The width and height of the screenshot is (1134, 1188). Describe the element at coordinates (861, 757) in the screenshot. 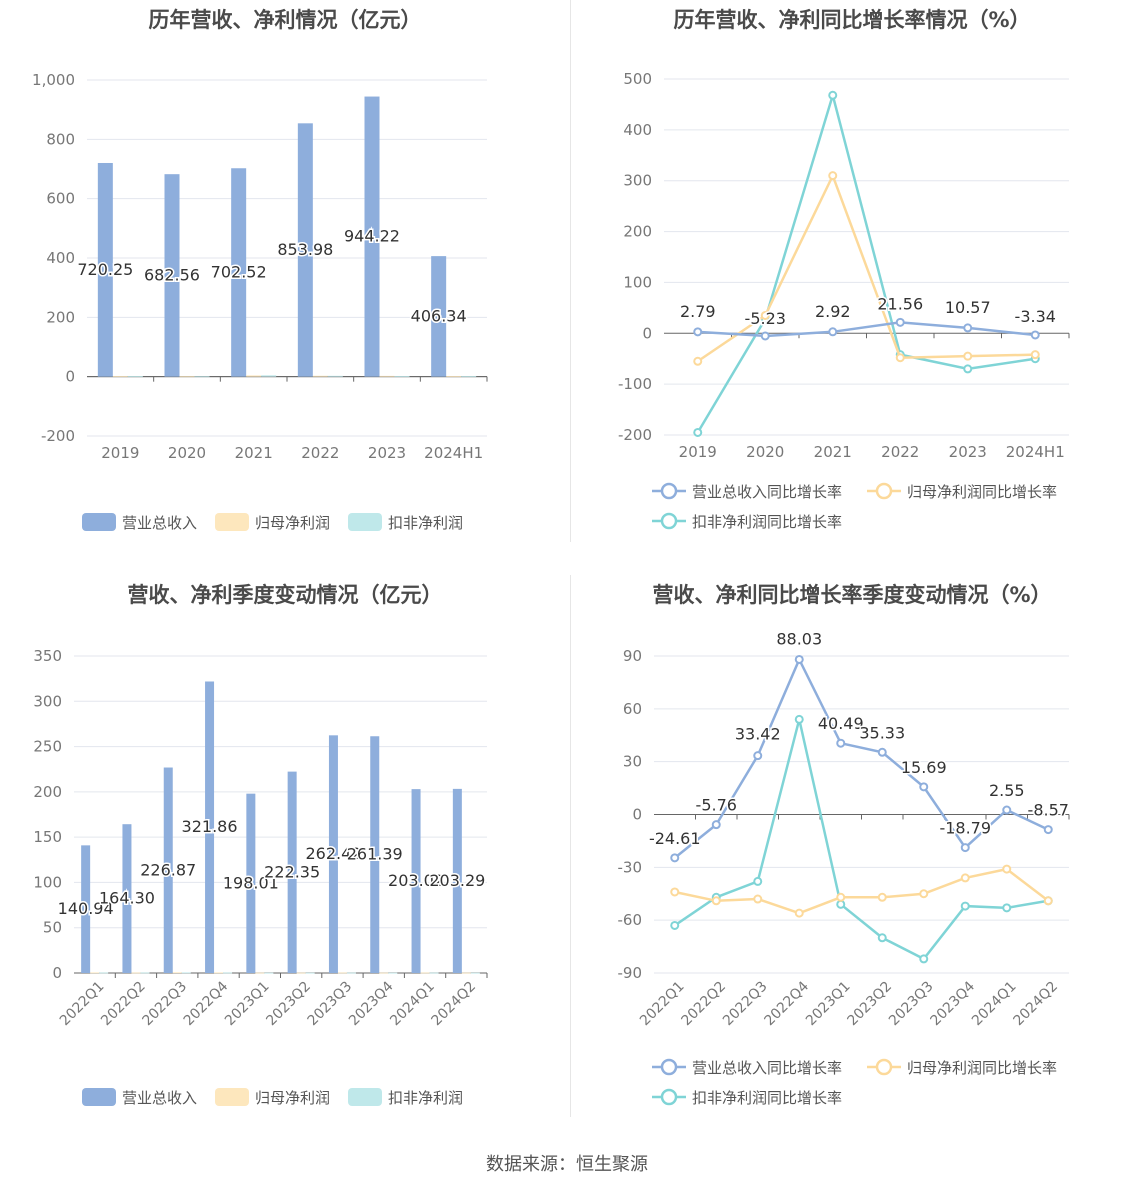

I see `series-line` at that location.